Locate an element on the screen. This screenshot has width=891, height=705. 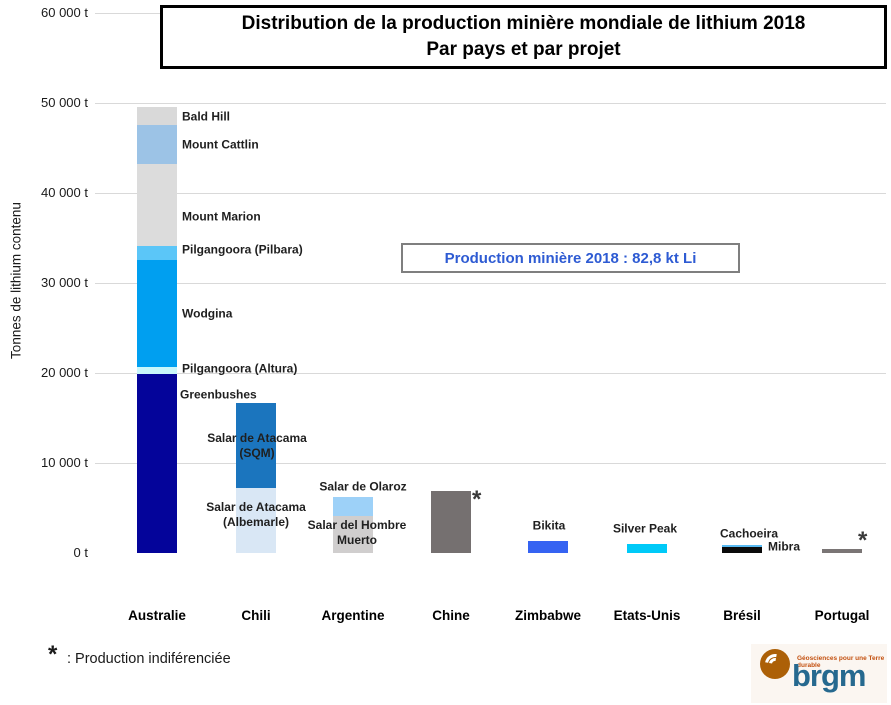
footnote-text: : Production indiférenciée is located at coordinates (149, 659).